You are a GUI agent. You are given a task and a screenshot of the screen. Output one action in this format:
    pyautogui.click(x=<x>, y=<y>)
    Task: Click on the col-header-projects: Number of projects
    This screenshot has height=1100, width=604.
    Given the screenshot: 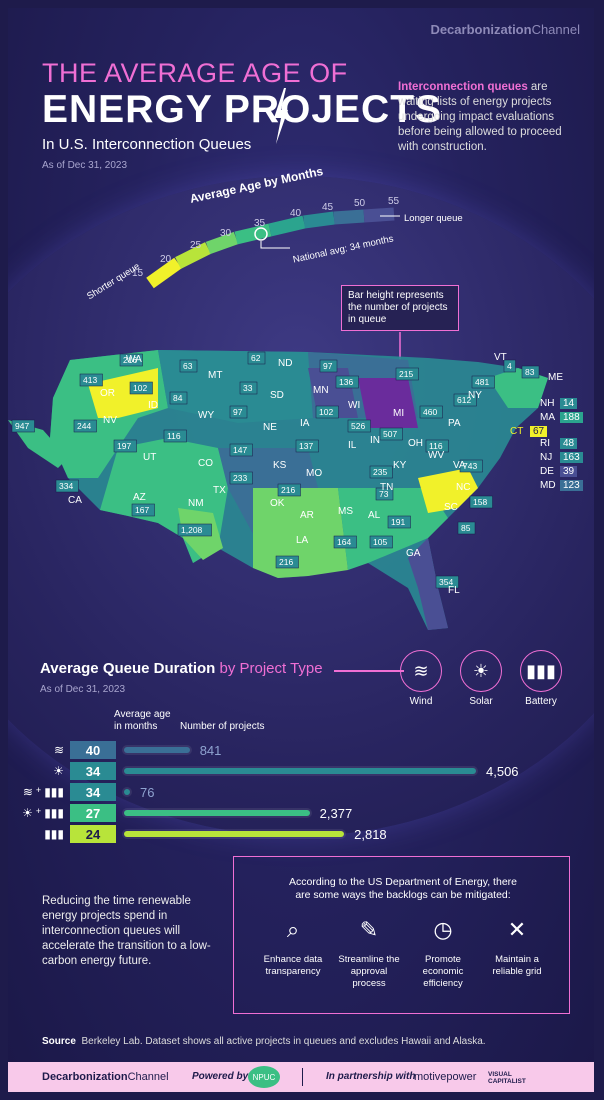 What is the action you would take?
    pyautogui.click(x=222, y=726)
    